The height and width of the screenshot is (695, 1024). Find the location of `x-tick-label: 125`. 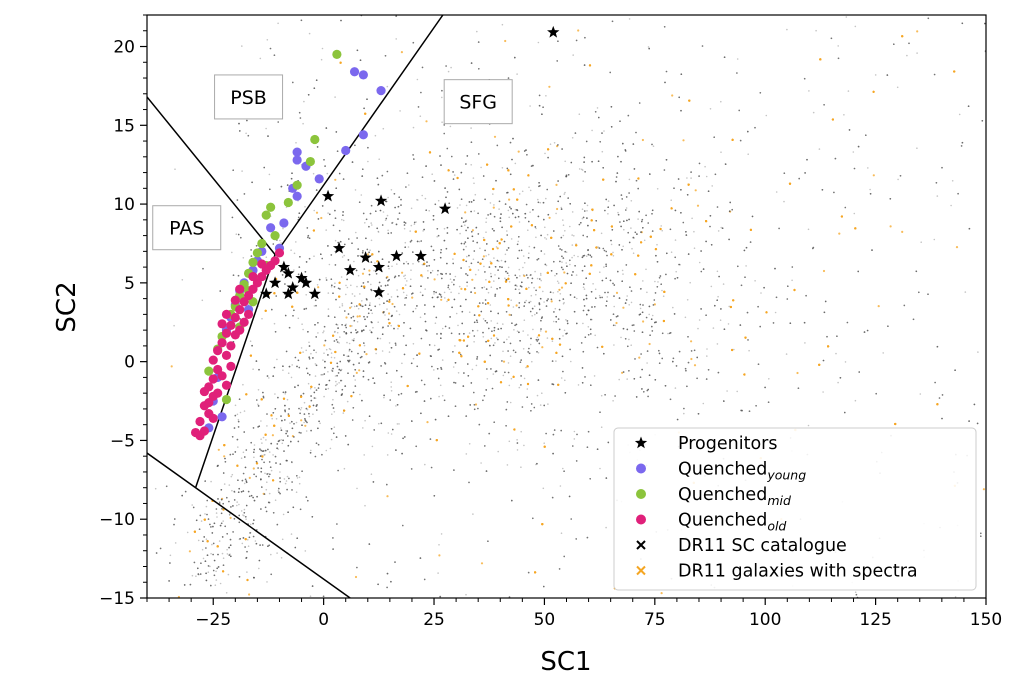

x-tick-label: 125 is located at coordinates (875, 620).